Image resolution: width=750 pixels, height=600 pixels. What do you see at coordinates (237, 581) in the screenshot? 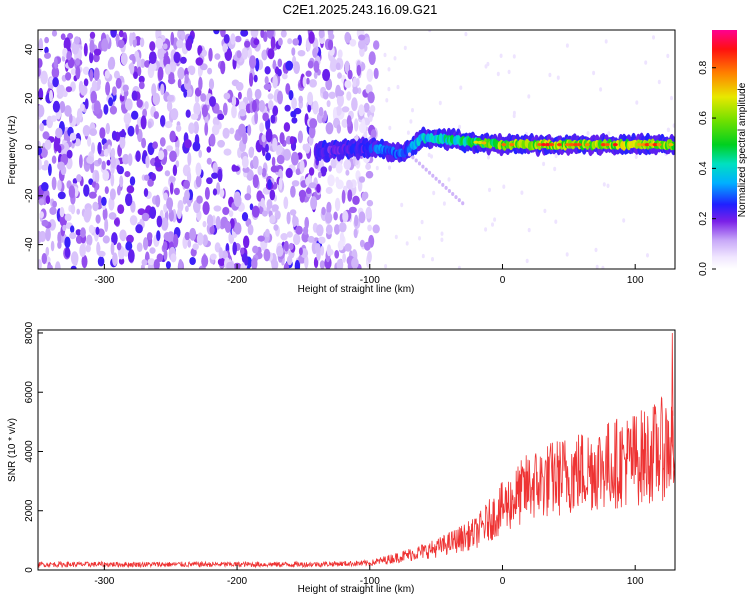
I see `x-tick-label: -200` at bounding box center [237, 581].